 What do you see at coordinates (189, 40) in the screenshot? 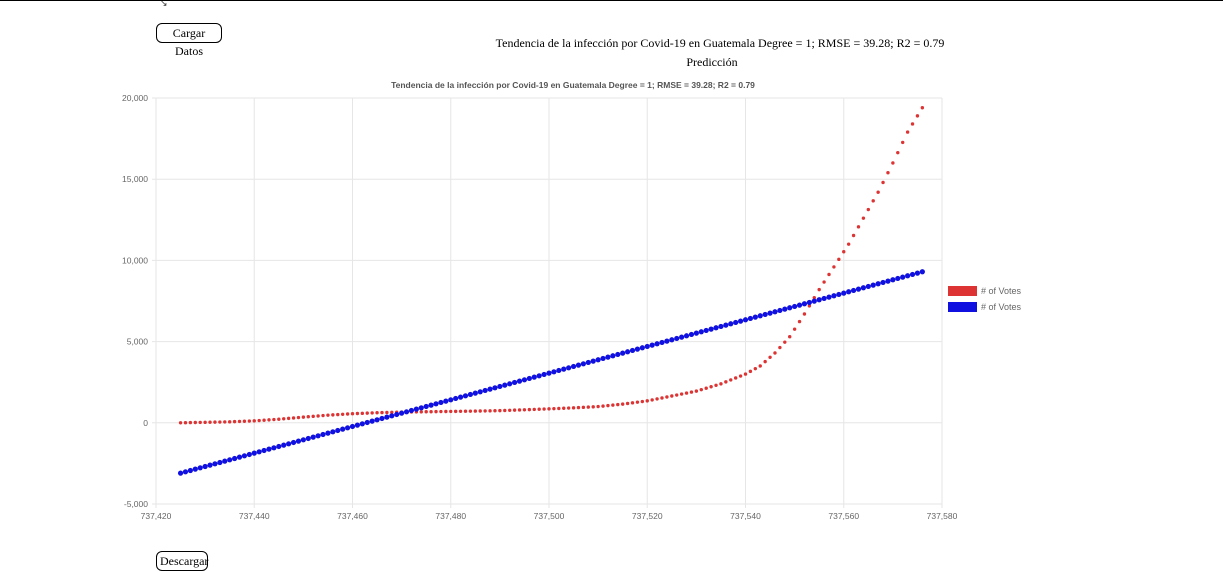
I see `load-data-button: Cargar Datos` at bounding box center [189, 40].